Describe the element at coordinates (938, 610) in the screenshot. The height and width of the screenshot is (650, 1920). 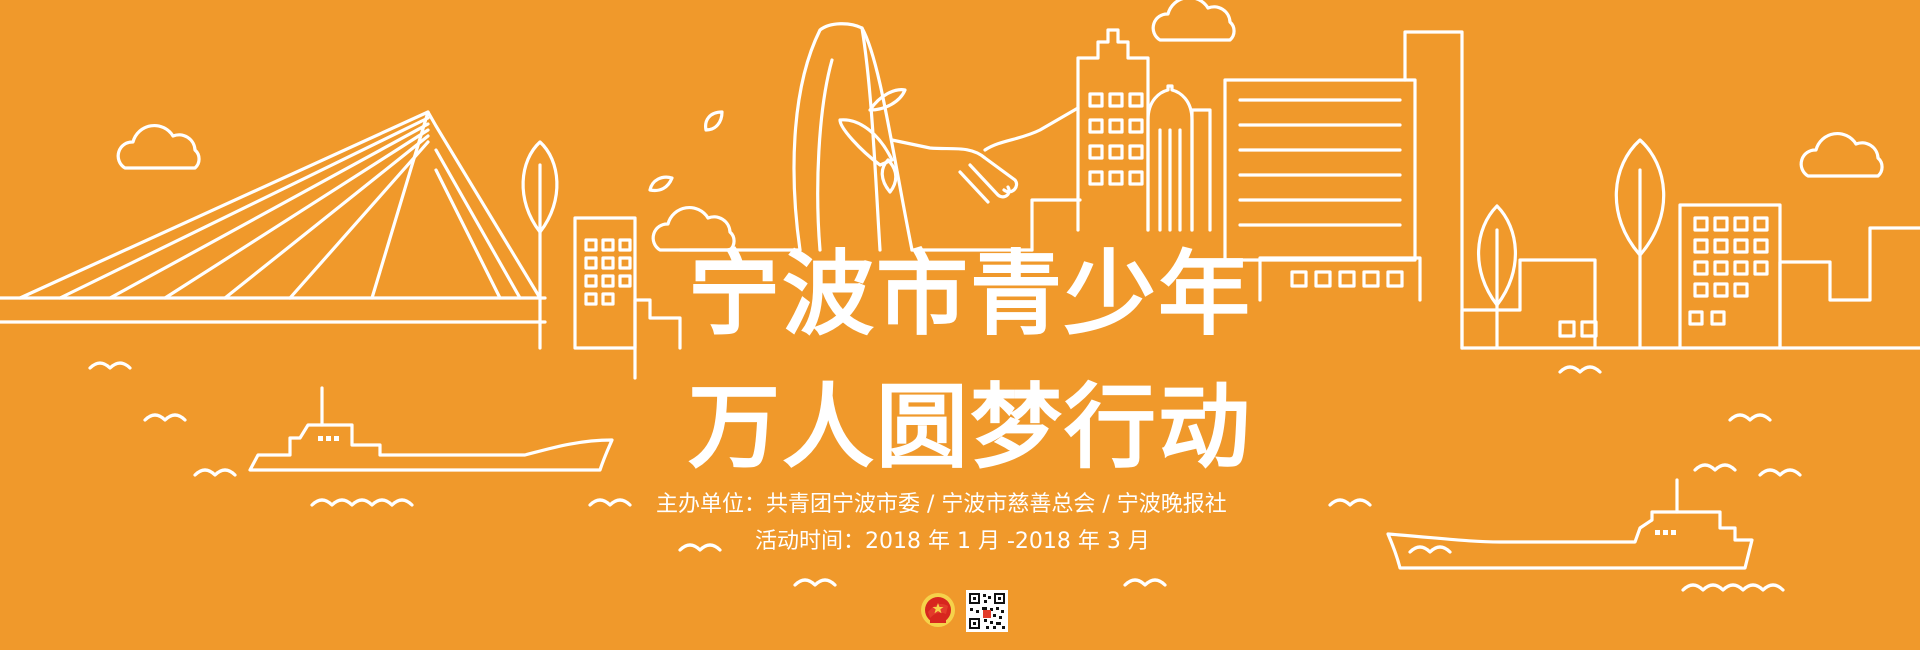
I see `communist-youth-league-emblem-icon` at that location.